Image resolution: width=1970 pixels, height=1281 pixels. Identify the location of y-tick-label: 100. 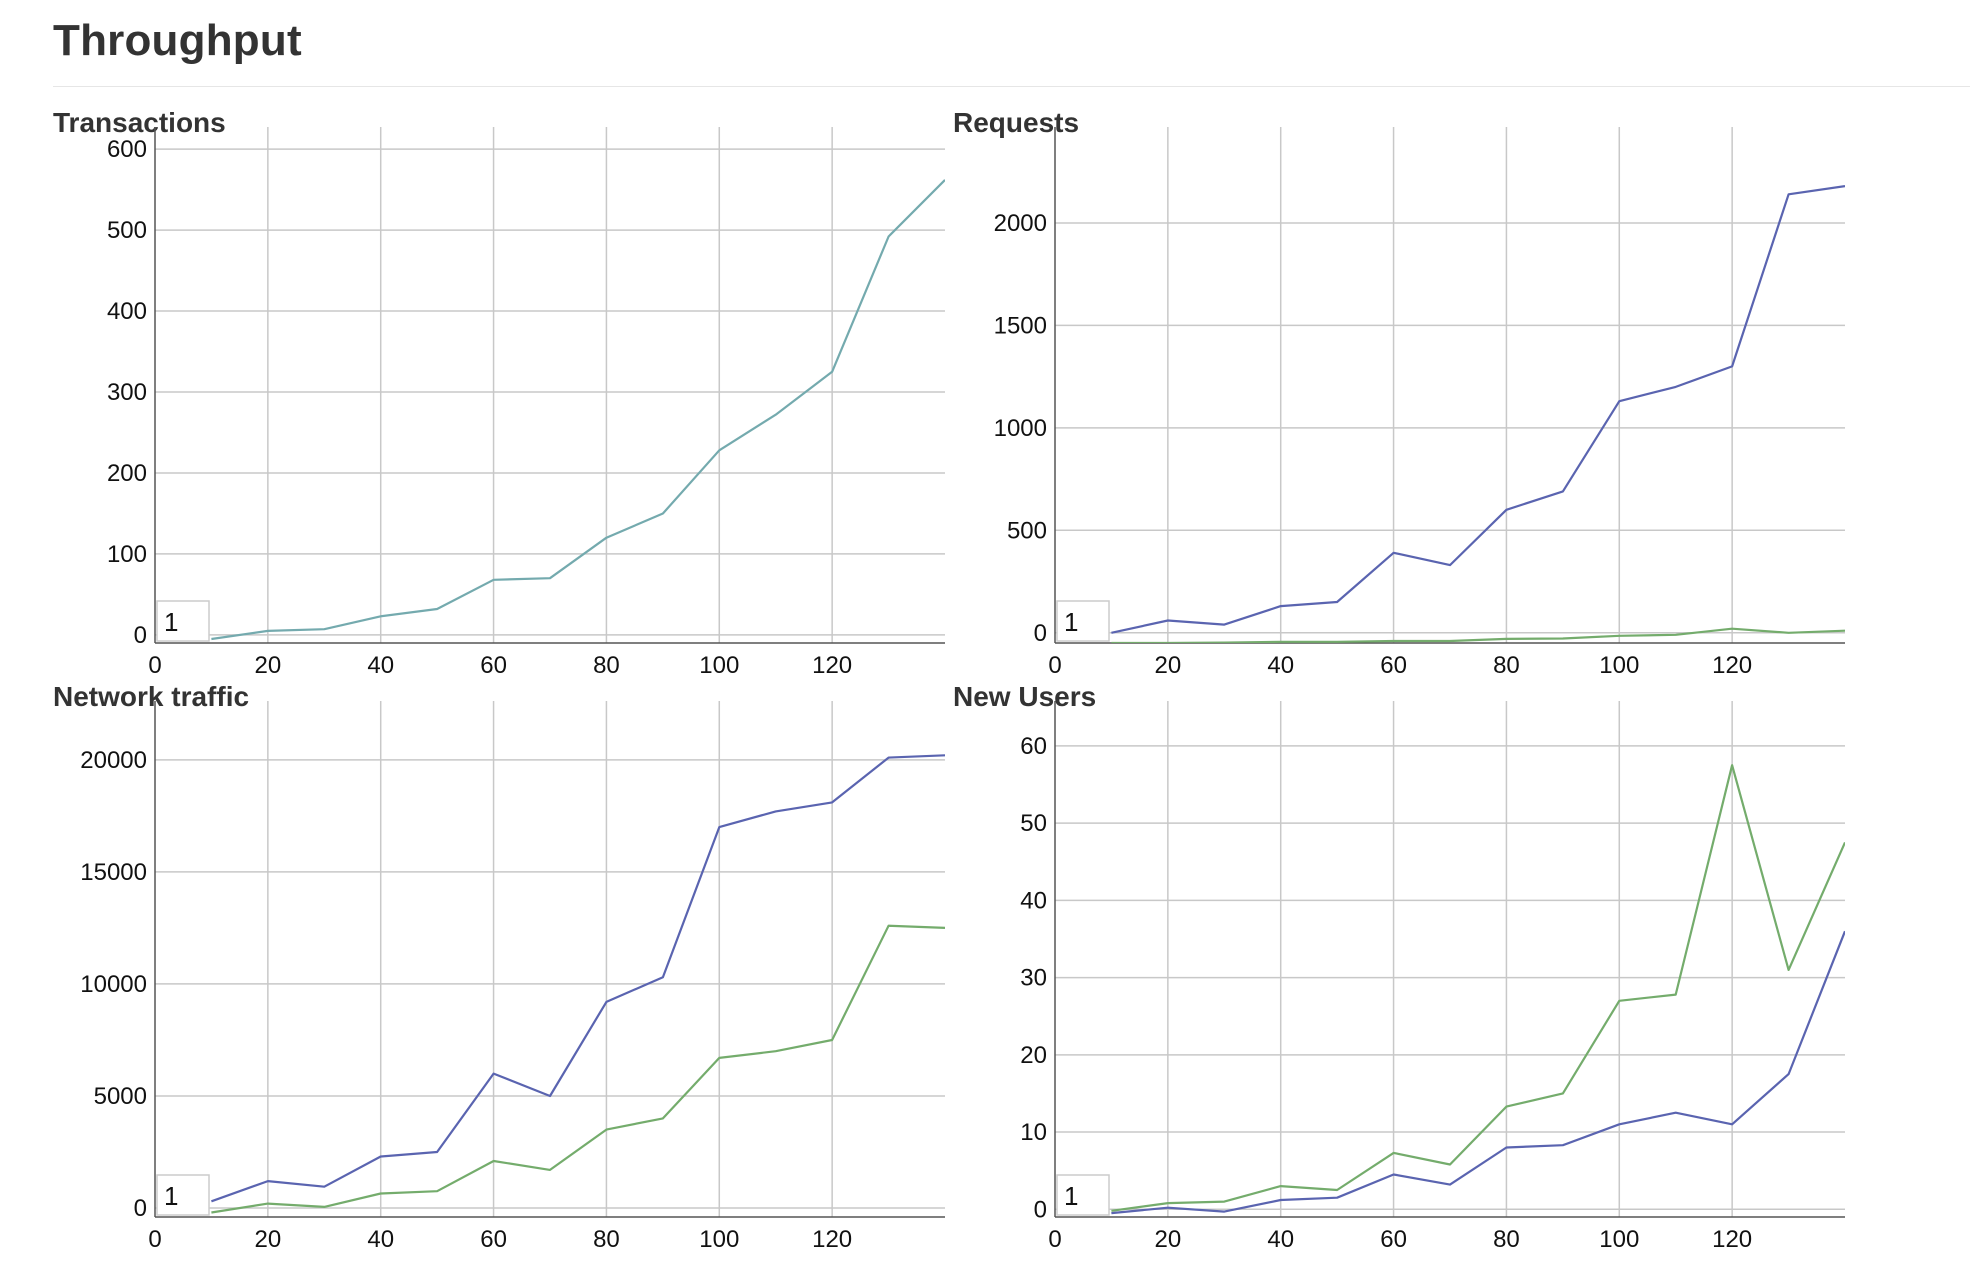
(127, 554).